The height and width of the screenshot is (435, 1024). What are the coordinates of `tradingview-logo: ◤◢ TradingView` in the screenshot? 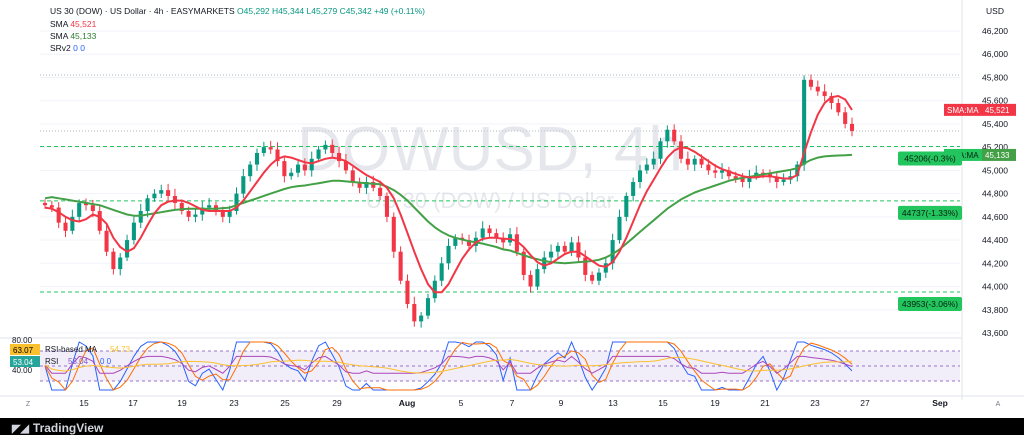 It's located at (57, 428).